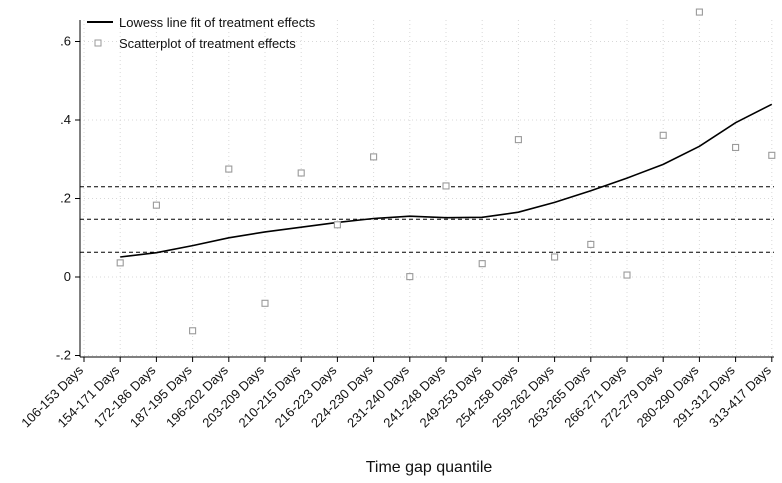 The width and height of the screenshot is (782, 483). What do you see at coordinates (67, 276) in the screenshot?
I see `y-tick-label: 0` at bounding box center [67, 276].